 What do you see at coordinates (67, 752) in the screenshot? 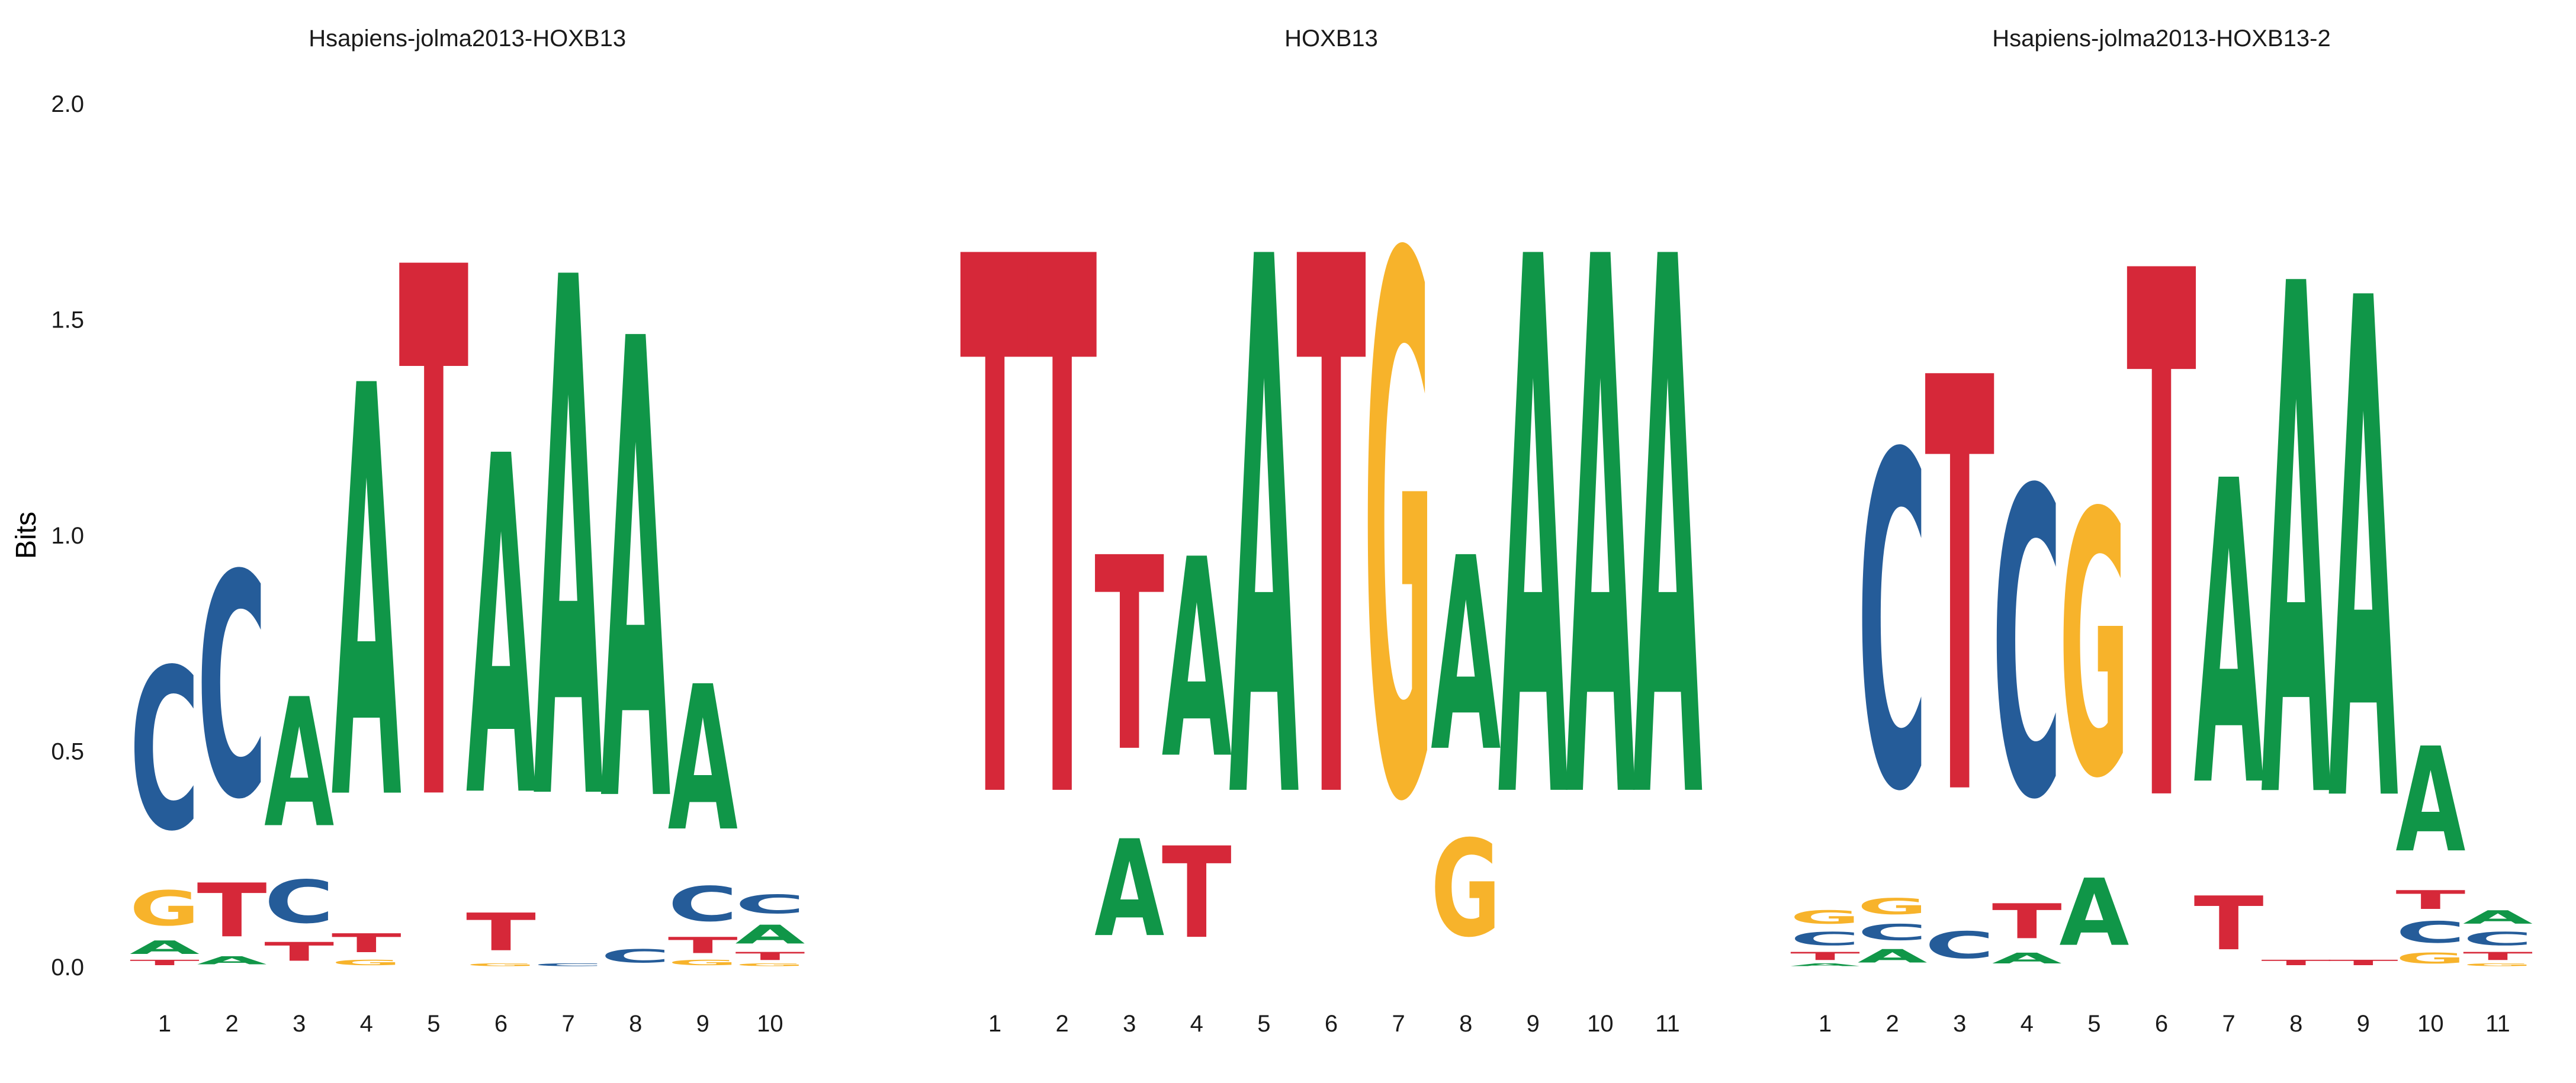
I see `y-tick-label: 0.5` at bounding box center [67, 752].